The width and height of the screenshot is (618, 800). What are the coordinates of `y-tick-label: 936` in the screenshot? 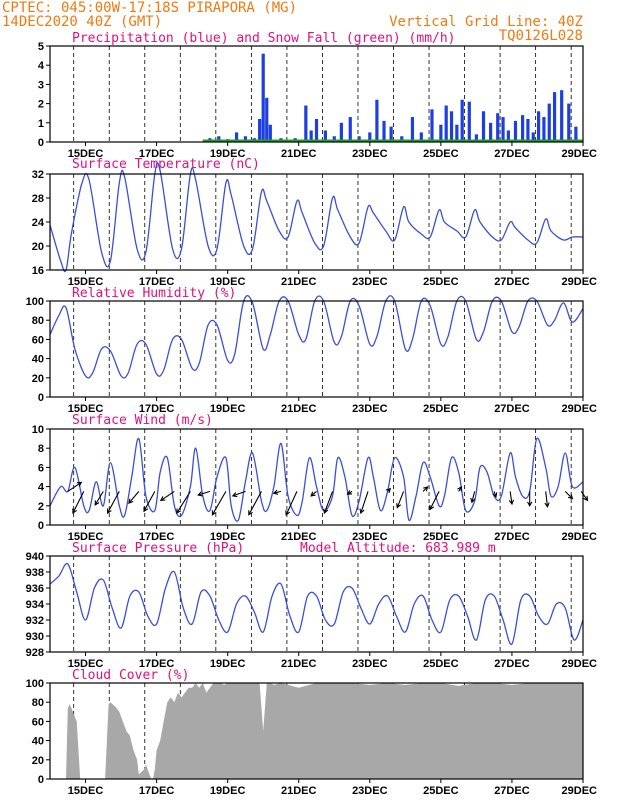 It's located at (35, 589).